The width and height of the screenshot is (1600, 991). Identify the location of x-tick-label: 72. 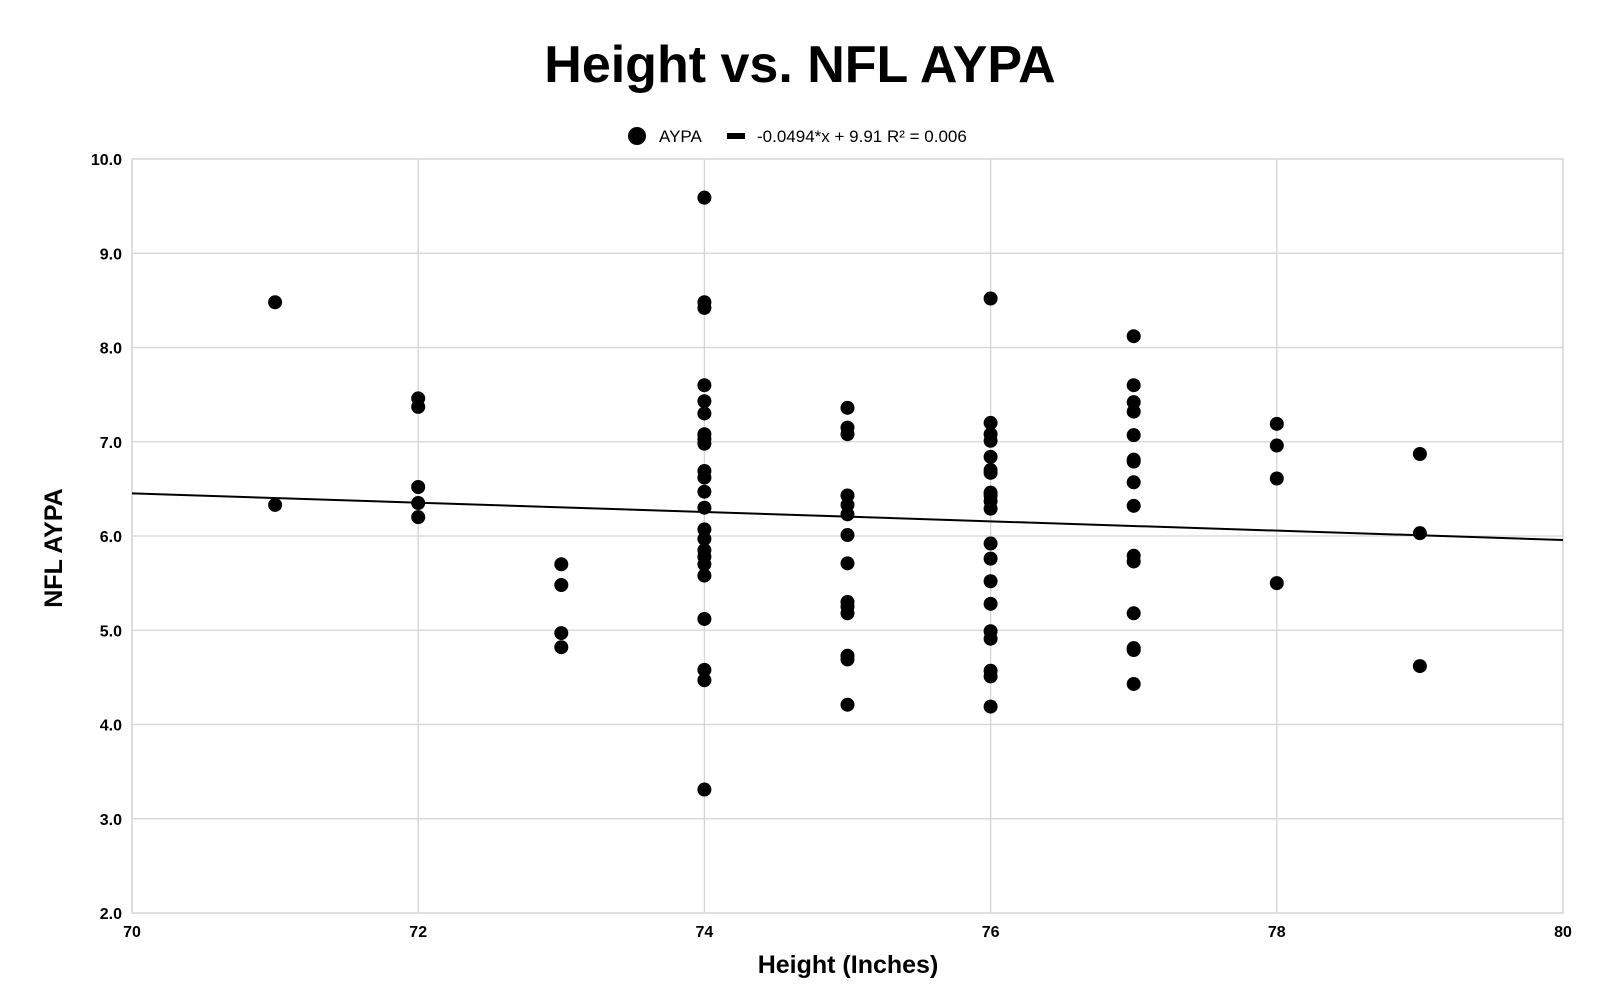
(418, 932).